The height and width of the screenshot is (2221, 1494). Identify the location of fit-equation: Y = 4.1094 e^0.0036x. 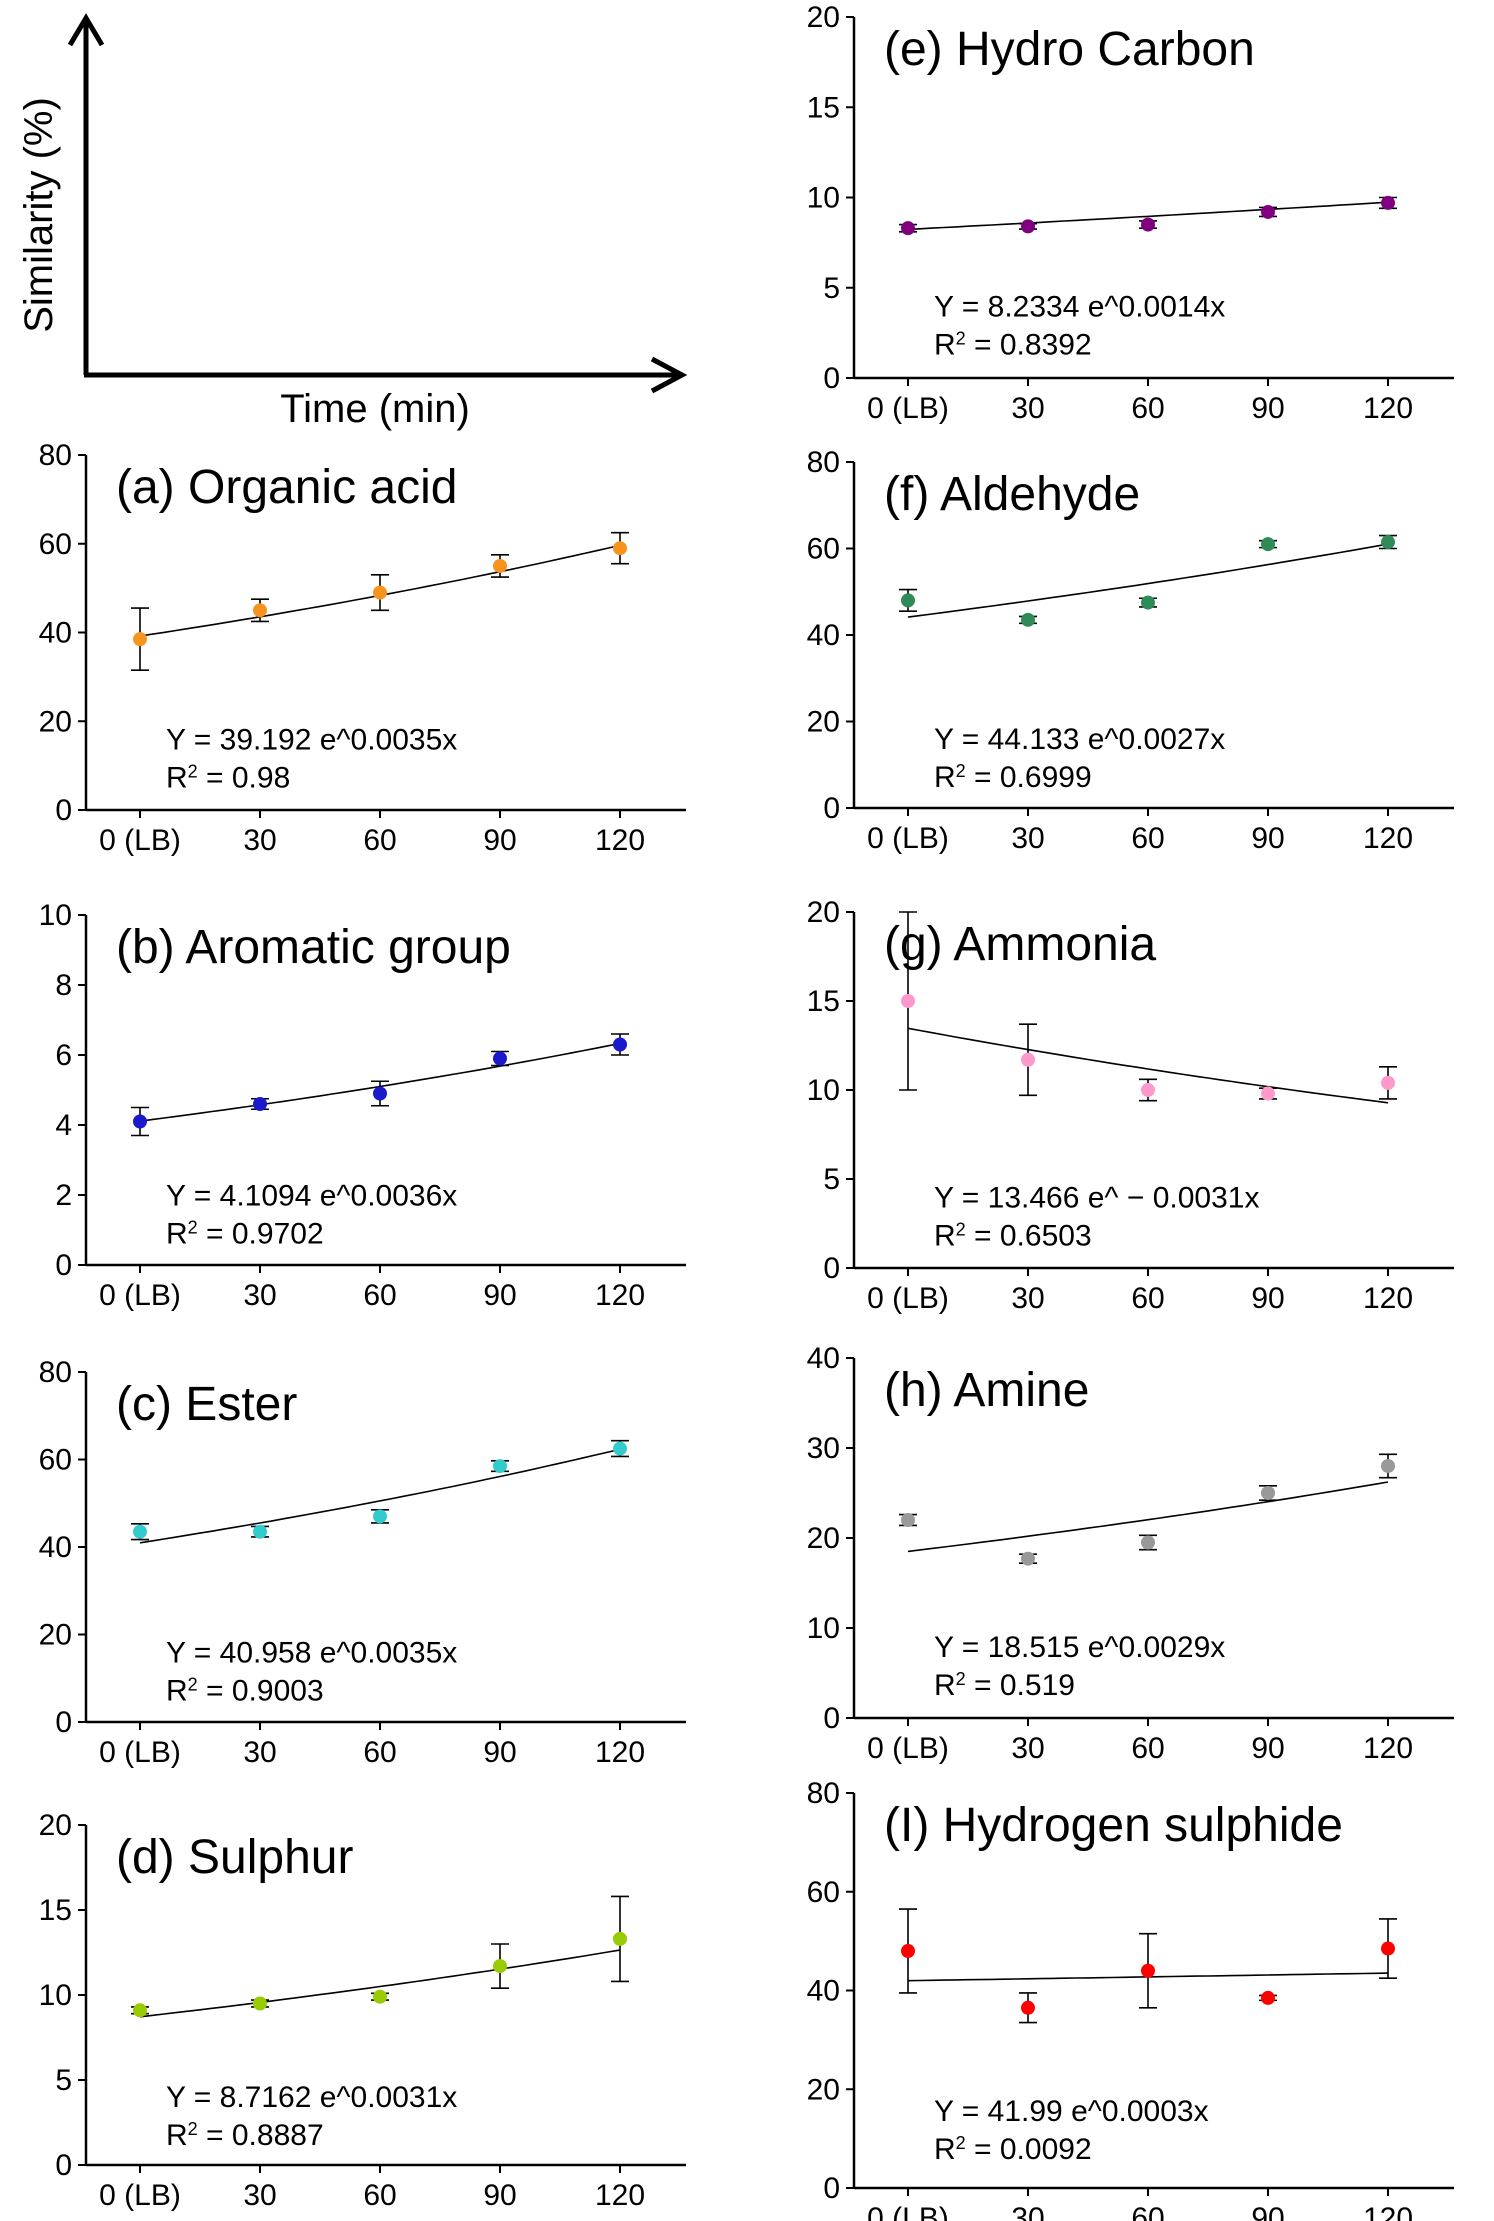
(311, 1196).